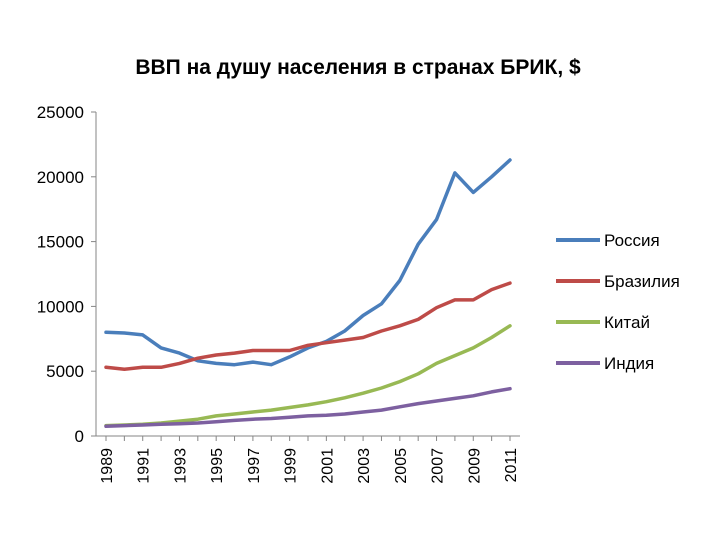  What do you see at coordinates (358, 67) in the screenshot?
I see `chart-title: ВВП на душу населения в странах БРИК, $` at bounding box center [358, 67].